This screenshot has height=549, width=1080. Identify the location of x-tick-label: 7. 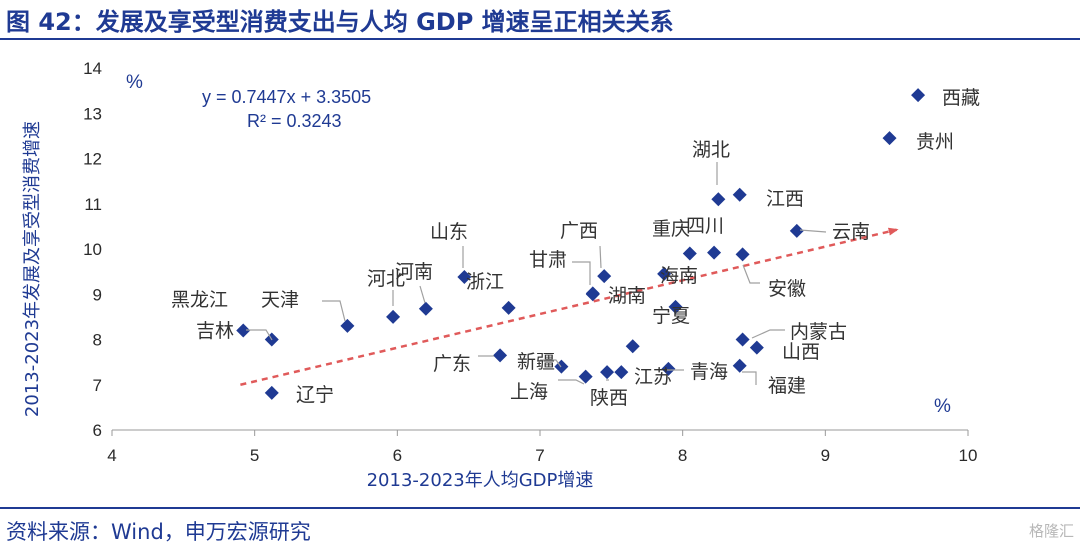
(539, 455).